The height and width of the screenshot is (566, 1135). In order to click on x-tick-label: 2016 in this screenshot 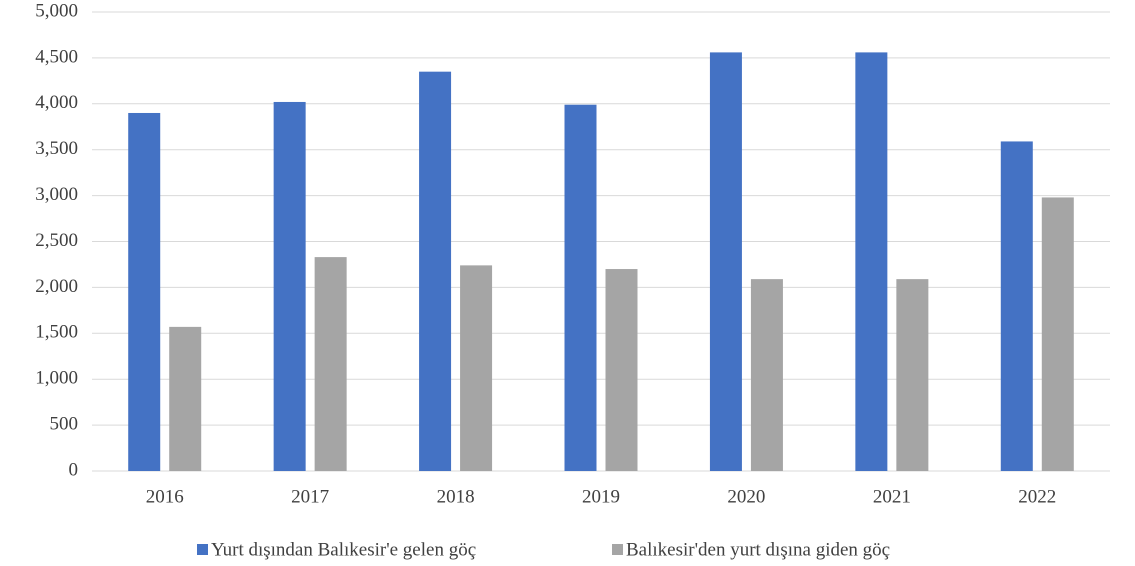, I will do `click(165, 496)`.